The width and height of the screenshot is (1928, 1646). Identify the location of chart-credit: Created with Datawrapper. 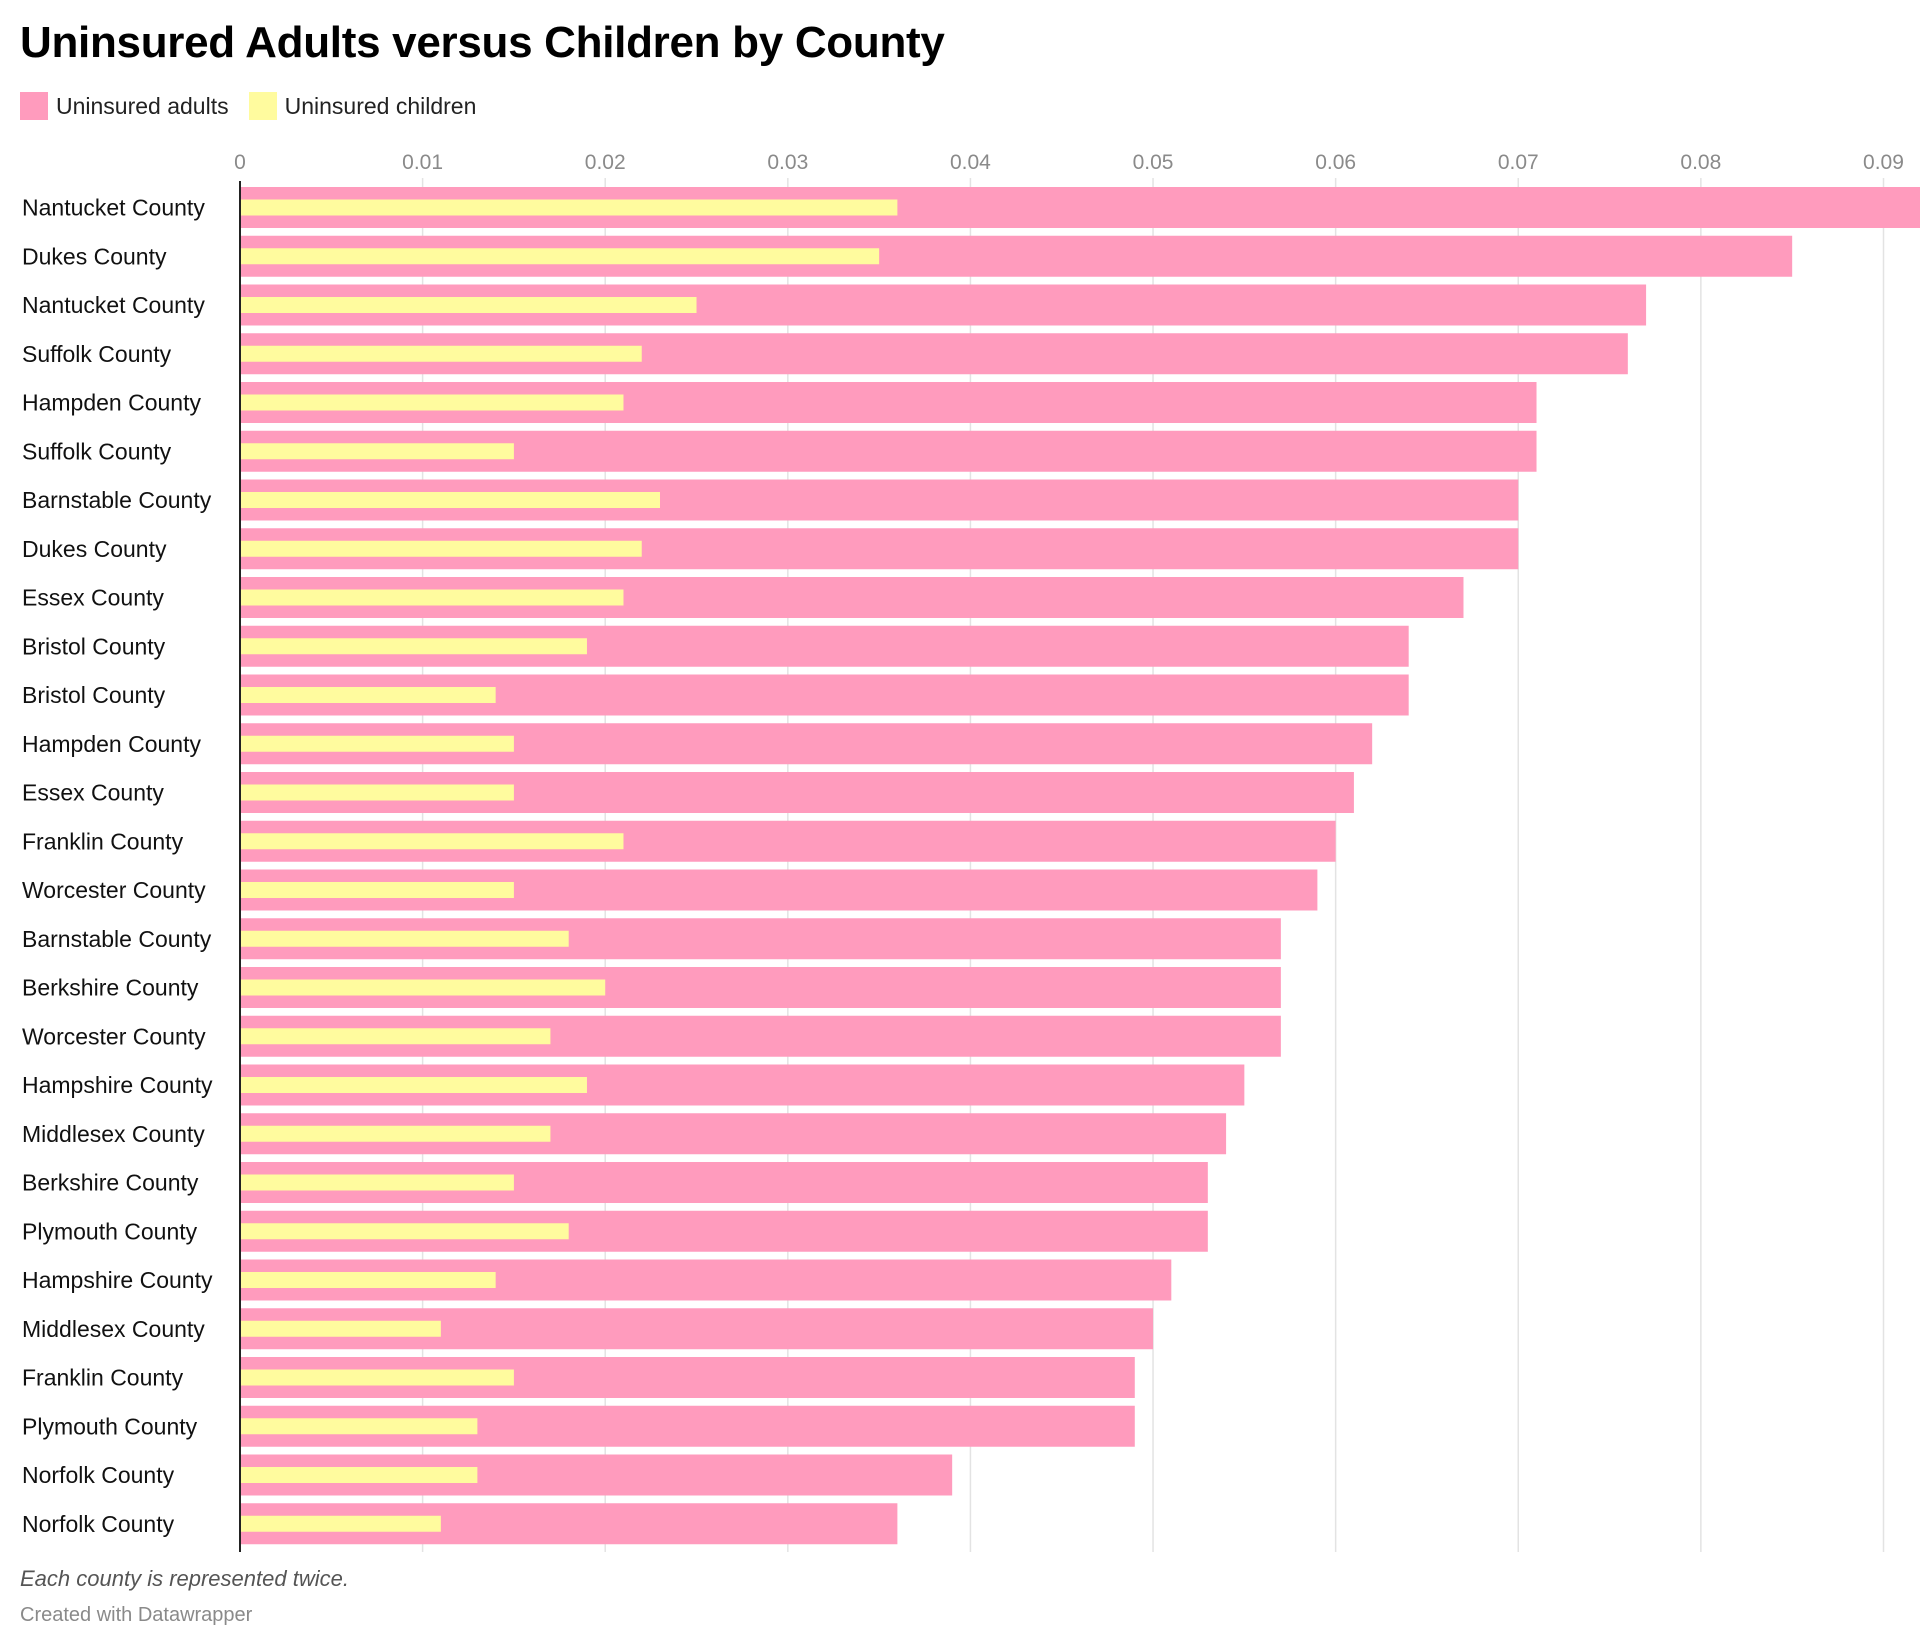
(136, 1615).